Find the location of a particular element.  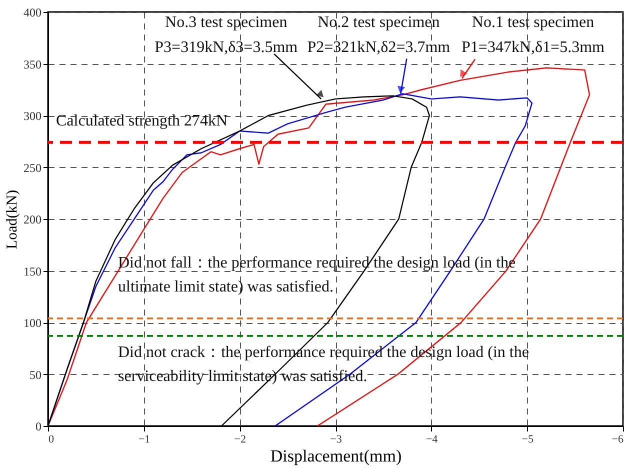

annotation: No.3 test specimen P3=319kN,δ3=3.5mm is located at coordinates (226, 35).